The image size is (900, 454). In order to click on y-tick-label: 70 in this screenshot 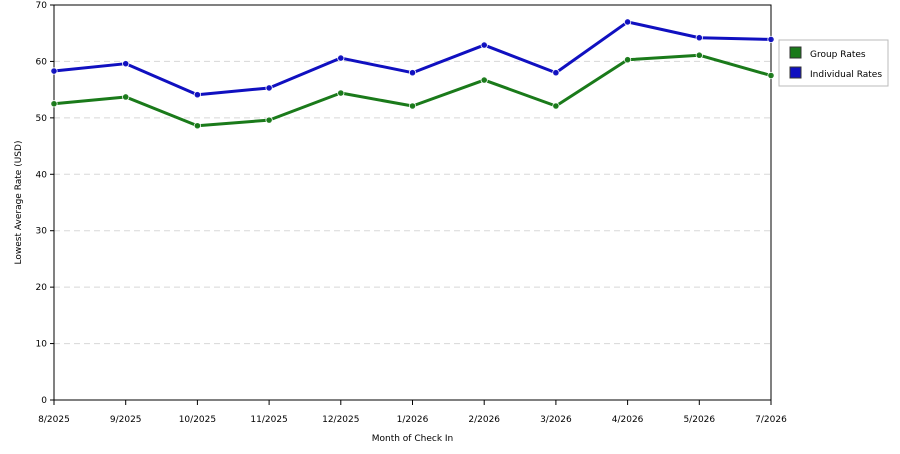, I will do `click(42, 6)`.